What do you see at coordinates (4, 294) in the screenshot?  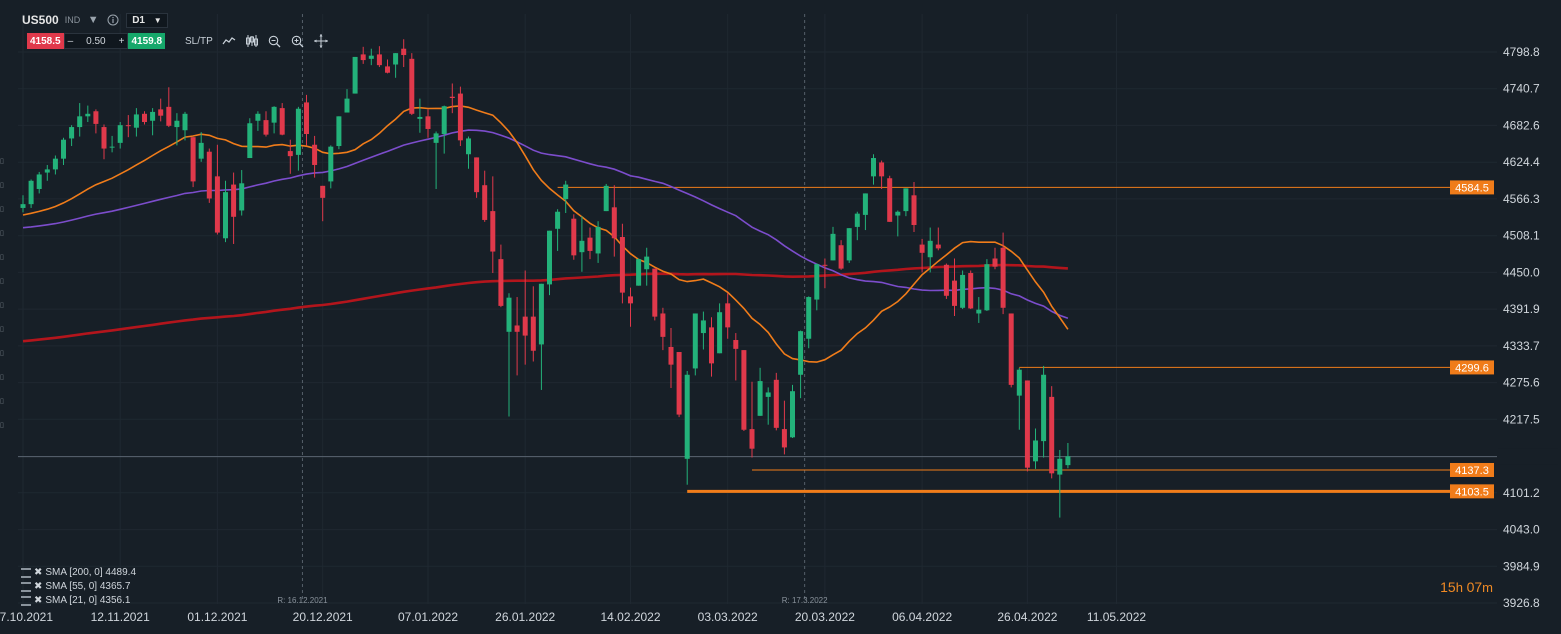 I see `left-drawing-toolbar: ▯ ▯ ▯ ▯ ▯ ▯ ▯ ▯ ▯ ▯ ▯ ▯` at bounding box center [4, 294].